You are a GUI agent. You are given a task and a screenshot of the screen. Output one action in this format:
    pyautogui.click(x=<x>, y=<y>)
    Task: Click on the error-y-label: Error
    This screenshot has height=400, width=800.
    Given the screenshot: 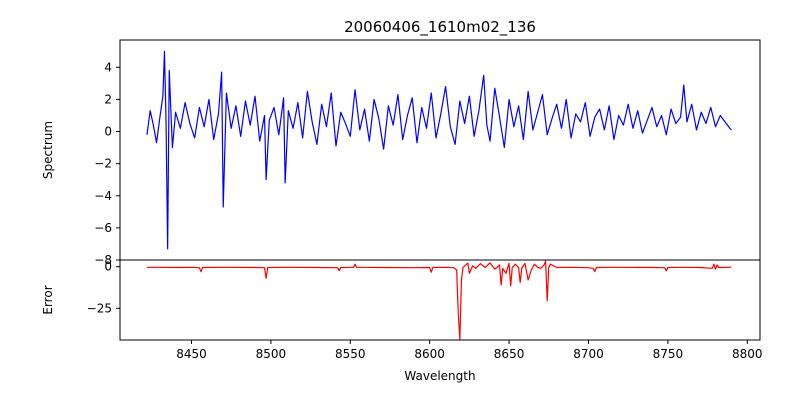 What is the action you would take?
    pyautogui.click(x=48, y=299)
    